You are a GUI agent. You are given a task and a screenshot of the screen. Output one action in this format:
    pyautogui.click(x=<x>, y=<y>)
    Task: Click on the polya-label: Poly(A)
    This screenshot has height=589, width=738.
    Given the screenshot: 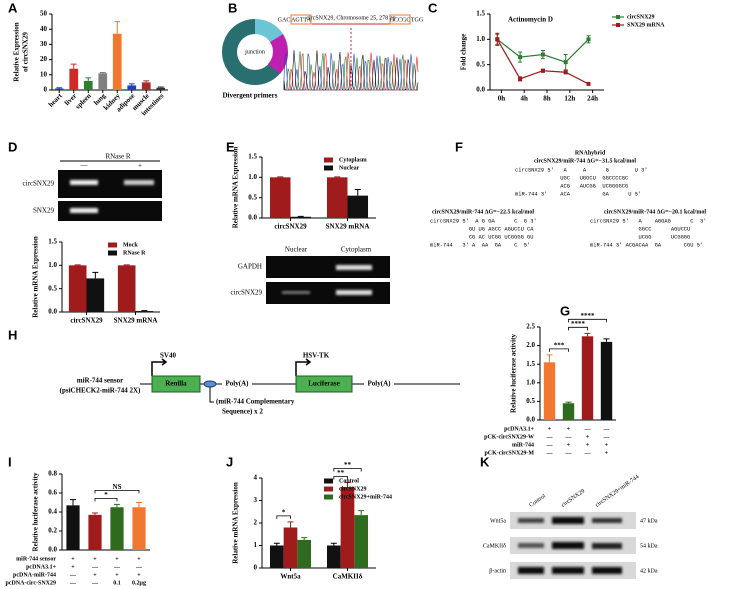 What is the action you would take?
    pyautogui.click(x=238, y=384)
    